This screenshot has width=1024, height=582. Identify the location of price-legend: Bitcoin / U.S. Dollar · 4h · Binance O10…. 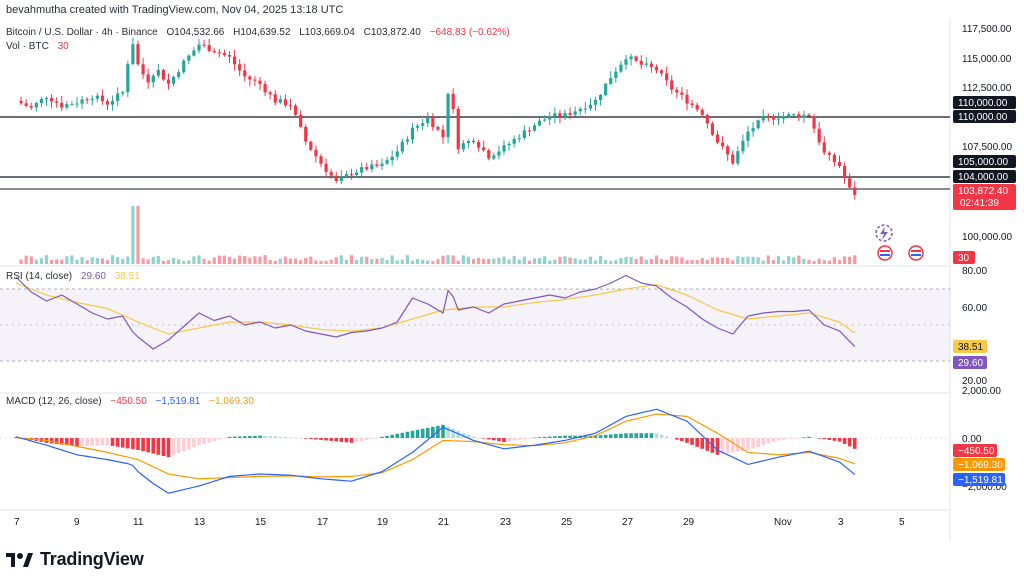
(258, 32).